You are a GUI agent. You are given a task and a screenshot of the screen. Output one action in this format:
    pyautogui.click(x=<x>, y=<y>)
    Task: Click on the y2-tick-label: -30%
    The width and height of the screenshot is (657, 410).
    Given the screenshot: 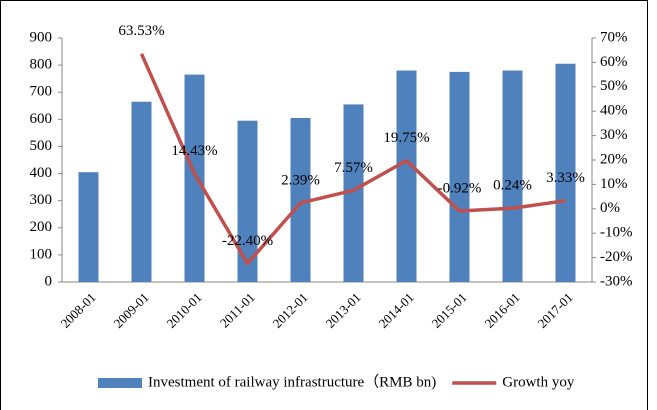 What is the action you would take?
    pyautogui.click(x=616, y=281)
    